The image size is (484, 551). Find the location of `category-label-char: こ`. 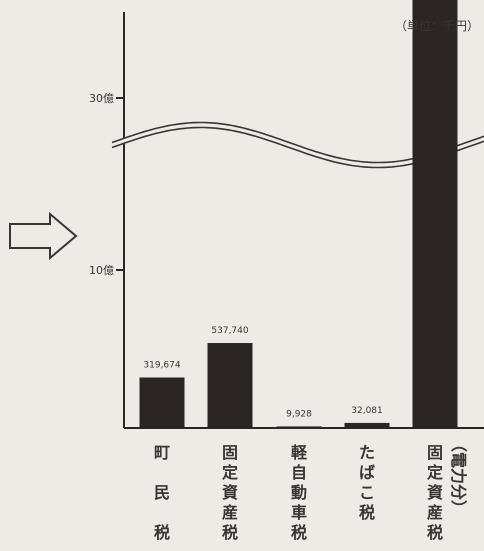

category-label-char: こ is located at coordinates (367, 492).